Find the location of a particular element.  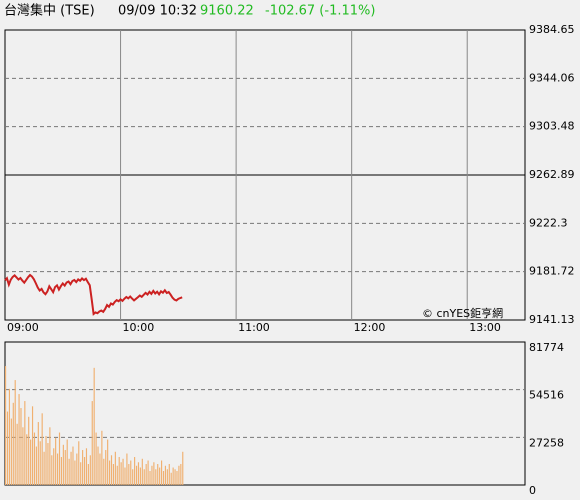

x-tick-label: 11:00 is located at coordinates (254, 327).